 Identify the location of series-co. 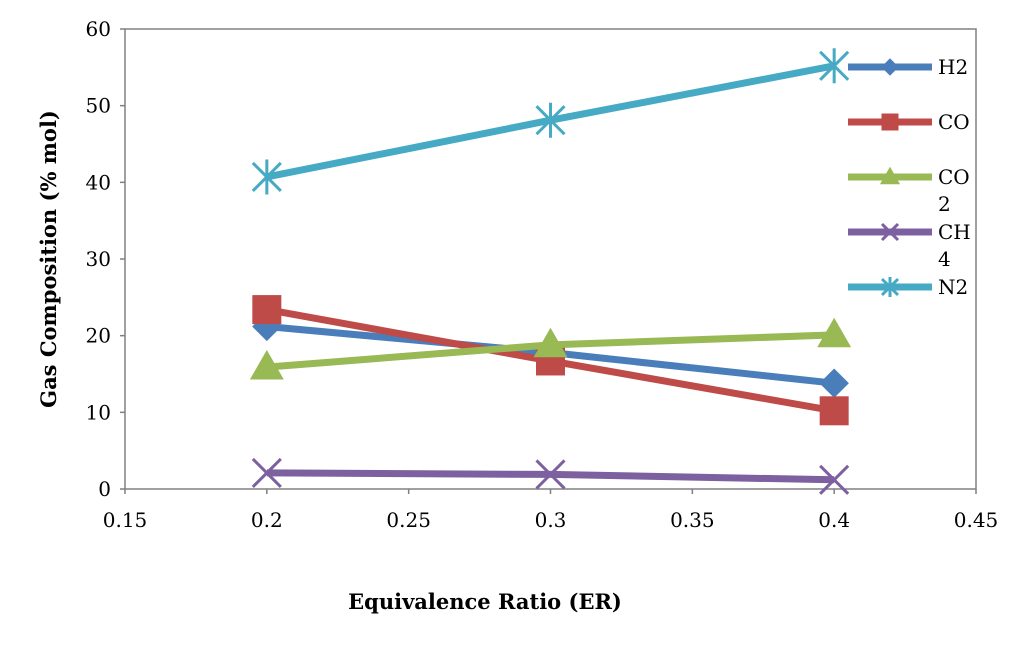
(550, 360).